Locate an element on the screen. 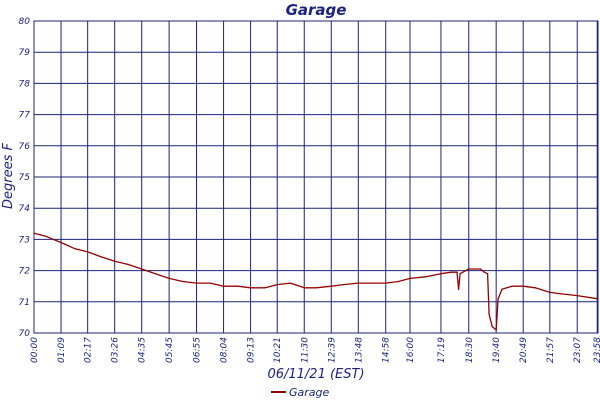 The width and height of the screenshot is (600, 400). y-tick-label: 75 is located at coordinates (25, 178).